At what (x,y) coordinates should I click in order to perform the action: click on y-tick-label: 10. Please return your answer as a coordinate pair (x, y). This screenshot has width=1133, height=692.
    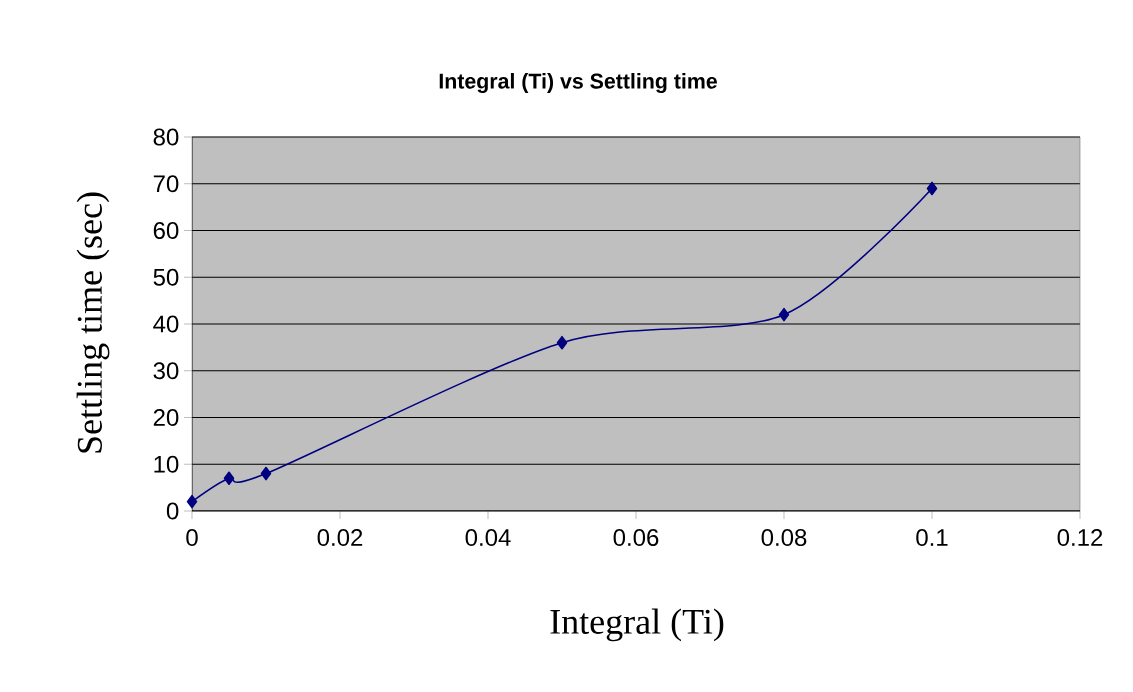
    Looking at the image, I should click on (166, 464).